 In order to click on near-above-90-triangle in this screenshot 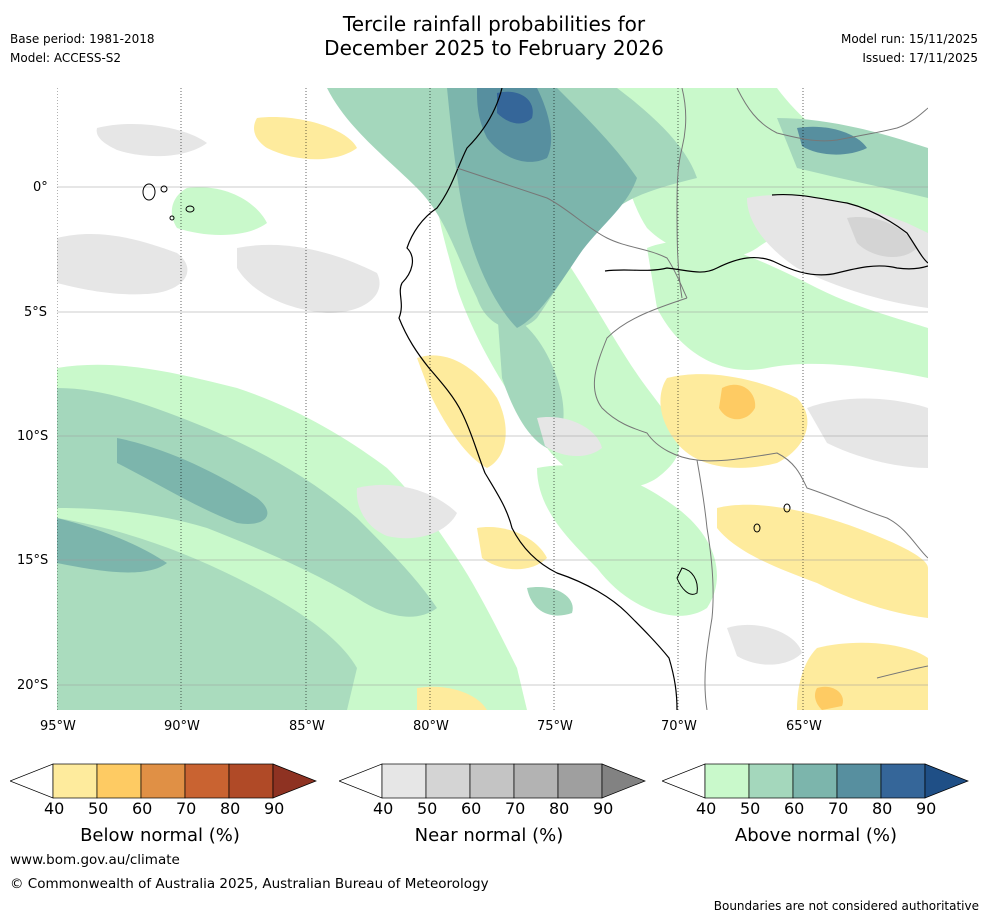, I will do `click(623, 781)`.